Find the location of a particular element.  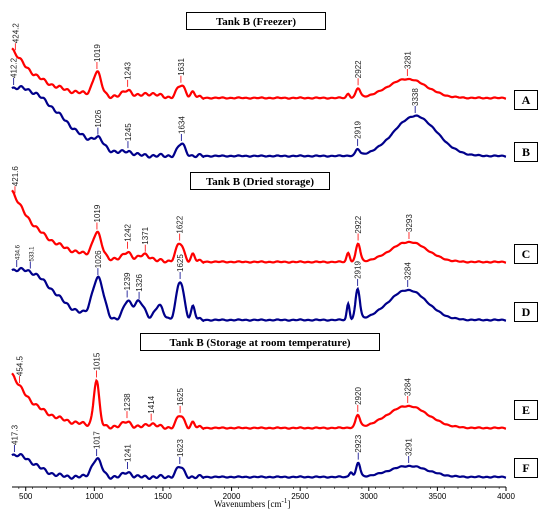

x-tick-label: 1000 is located at coordinates (94, 496).